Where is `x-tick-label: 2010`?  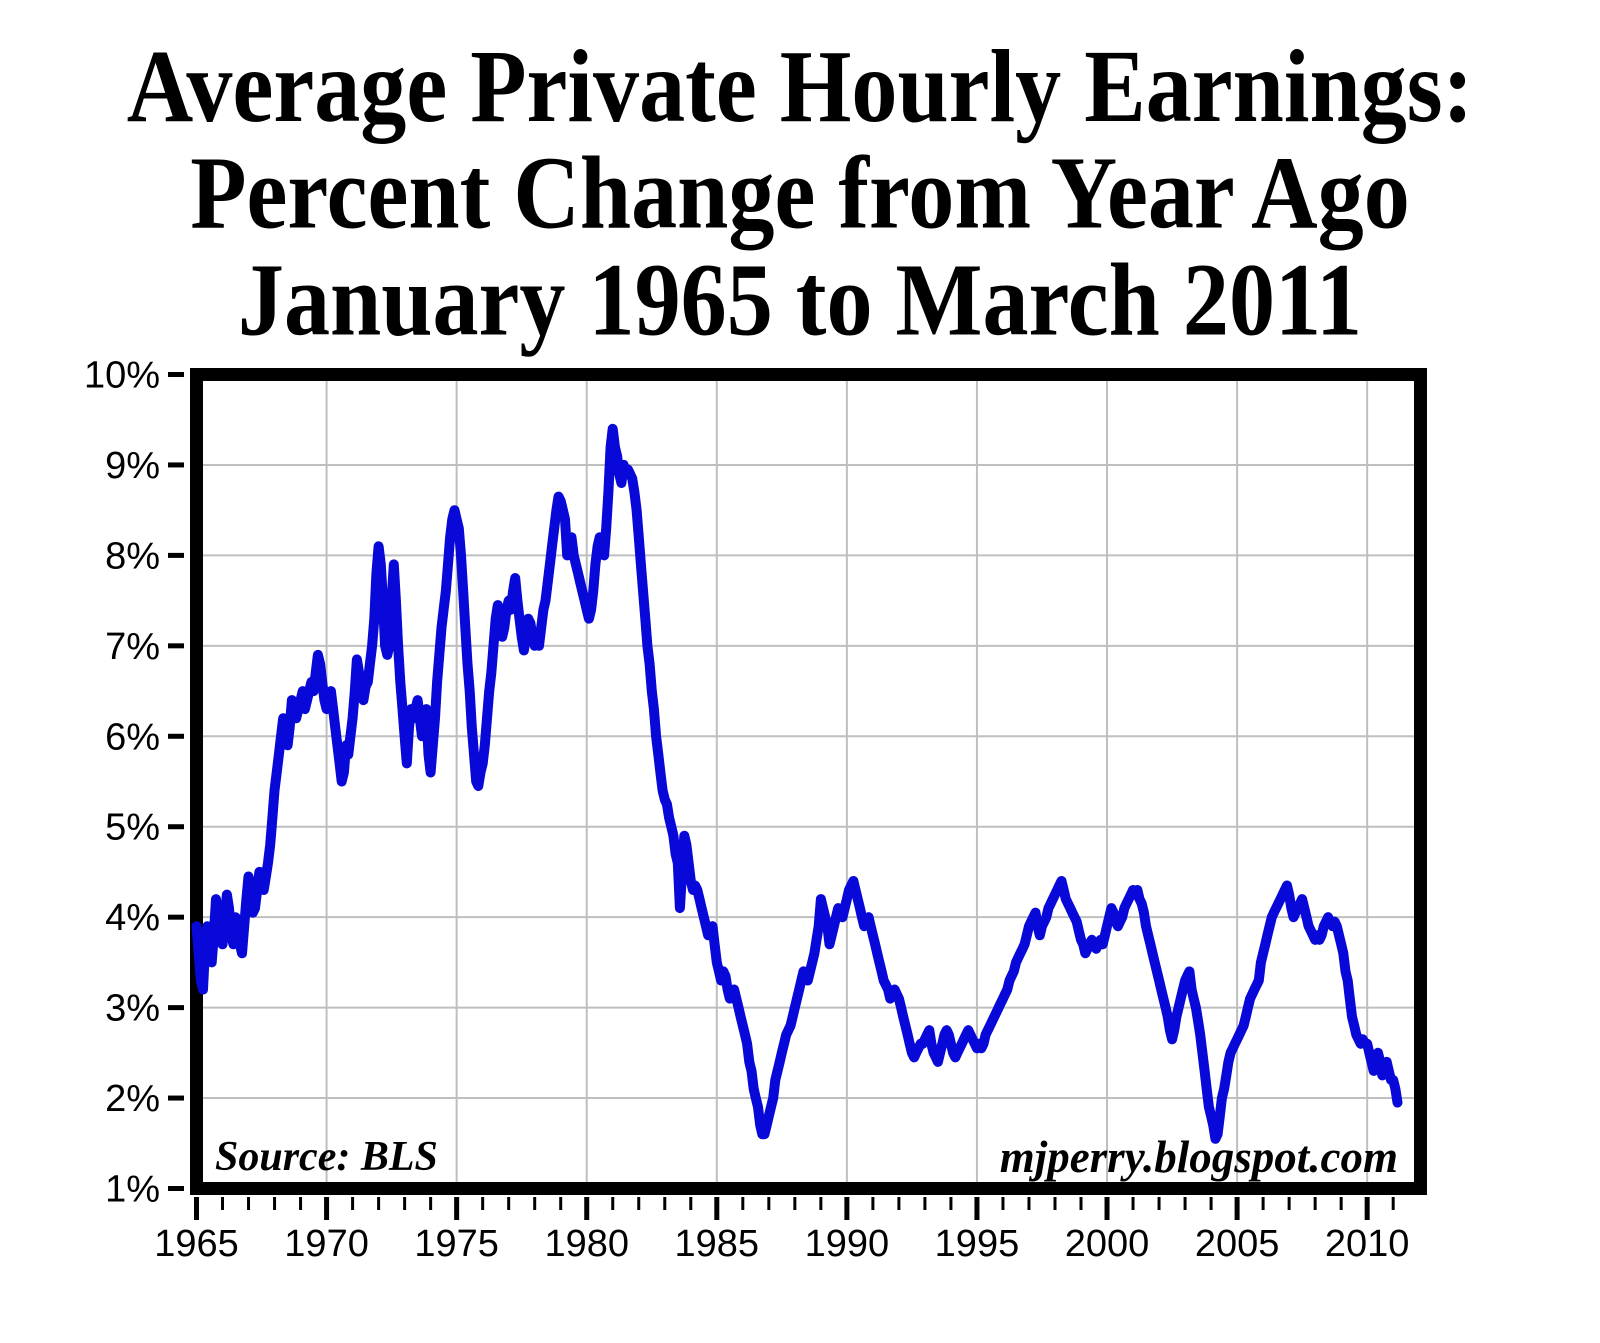
x-tick-label: 2010 is located at coordinates (1367, 1244).